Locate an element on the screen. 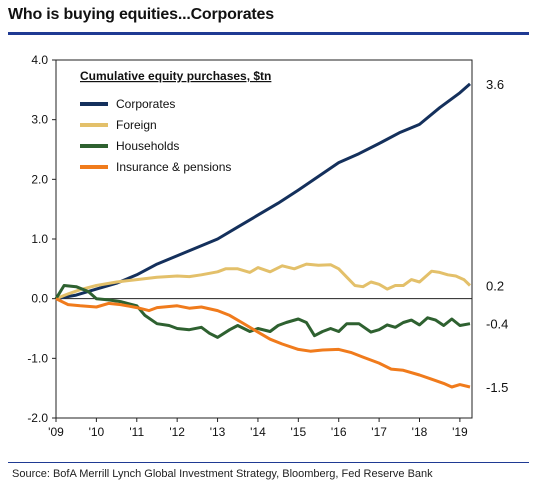  legend-entry: Households is located at coordinates (147, 146).